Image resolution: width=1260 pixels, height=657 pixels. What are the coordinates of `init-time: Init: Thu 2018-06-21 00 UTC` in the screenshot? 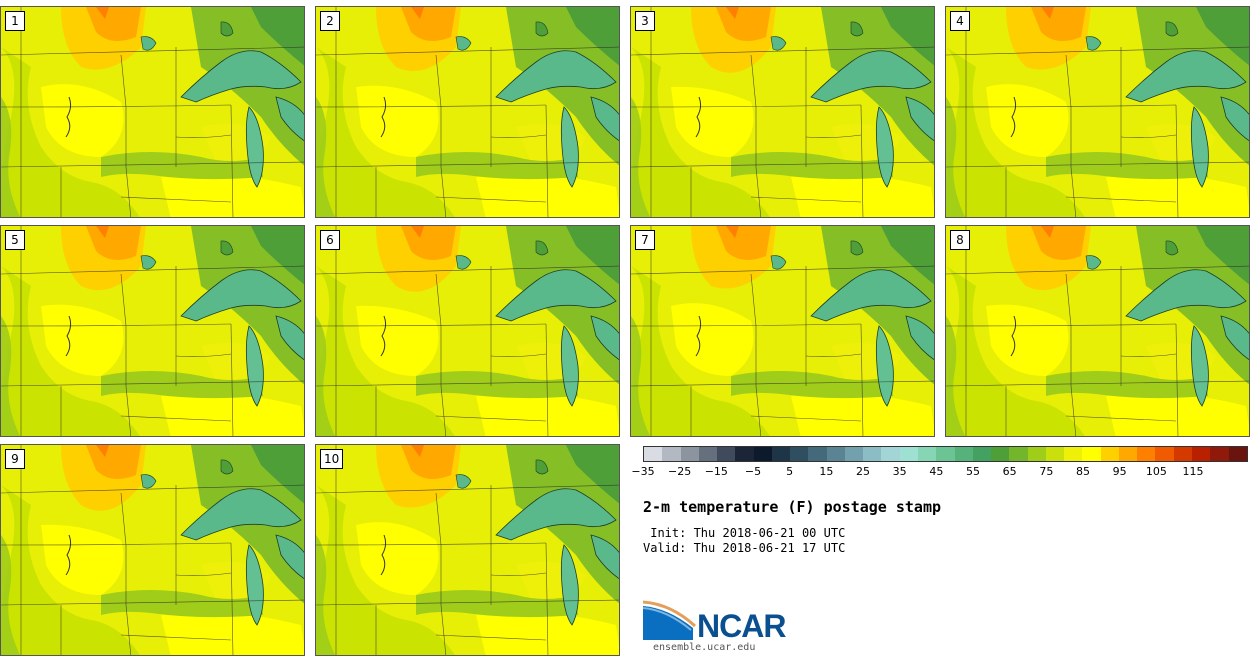 It's located at (744, 533).